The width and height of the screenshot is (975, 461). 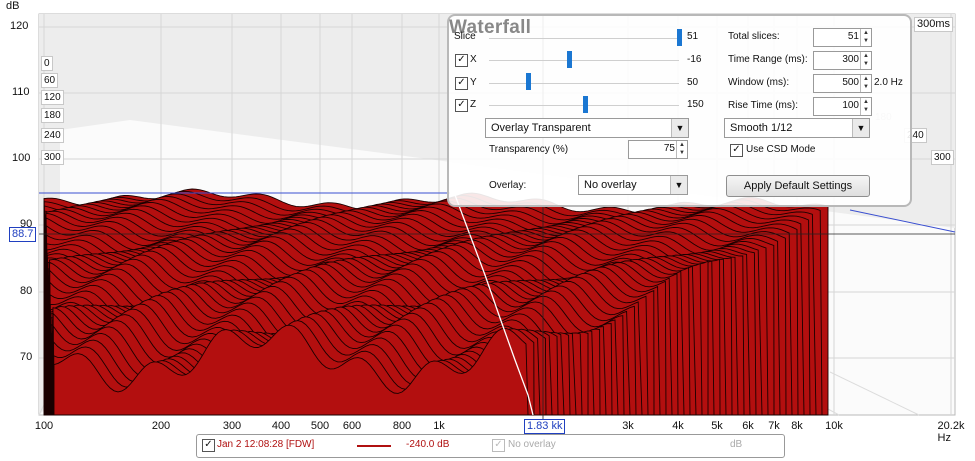 I want to click on panel-title: Waterfall, so click(x=490, y=27).